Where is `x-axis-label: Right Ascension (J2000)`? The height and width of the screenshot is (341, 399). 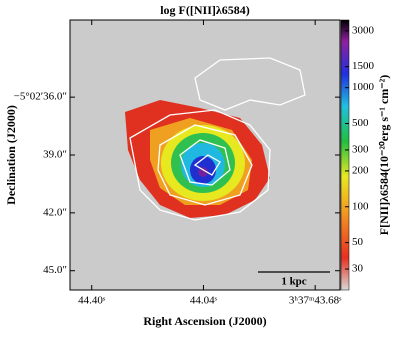 x-axis-label: Right Ascension (J2000) is located at coordinates (204, 321).